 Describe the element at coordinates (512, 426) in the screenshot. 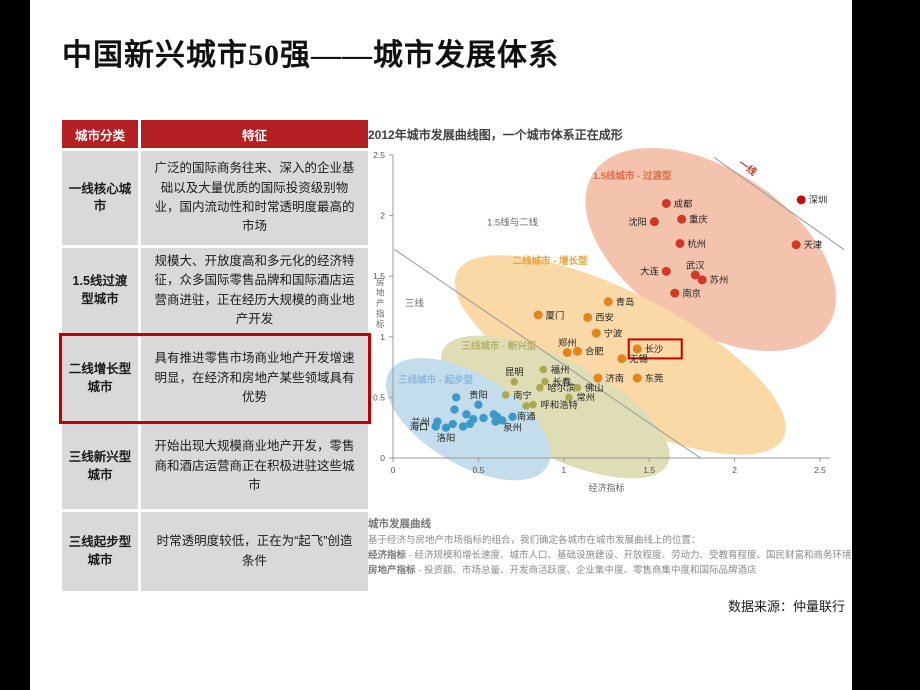

I see `city-label: 泉州` at that location.